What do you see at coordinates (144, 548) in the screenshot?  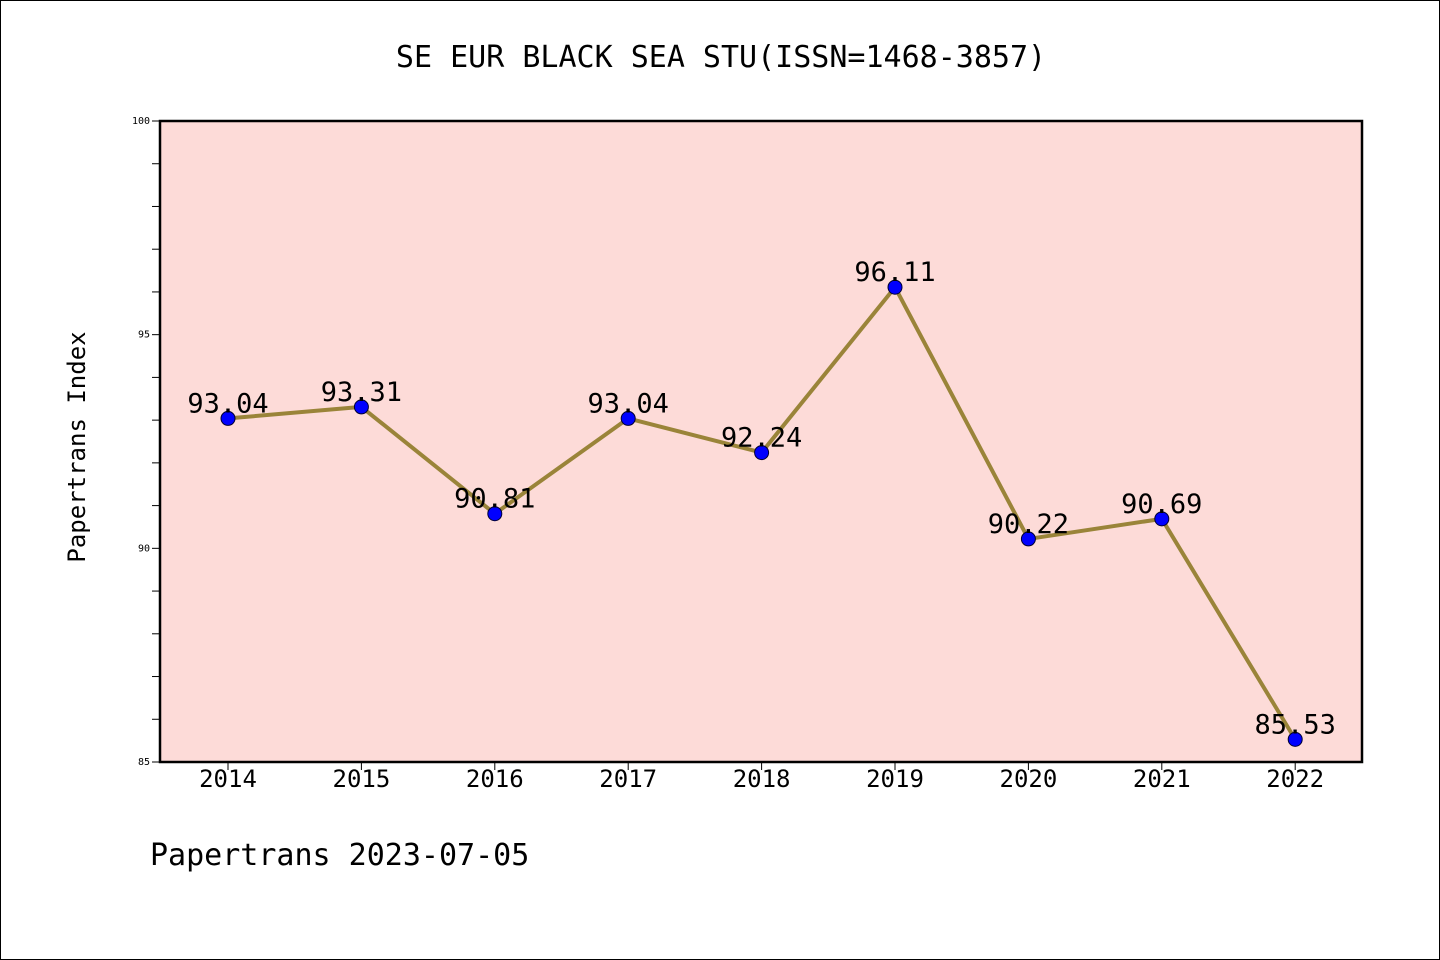 I see `y-tick-label: 90` at bounding box center [144, 548].